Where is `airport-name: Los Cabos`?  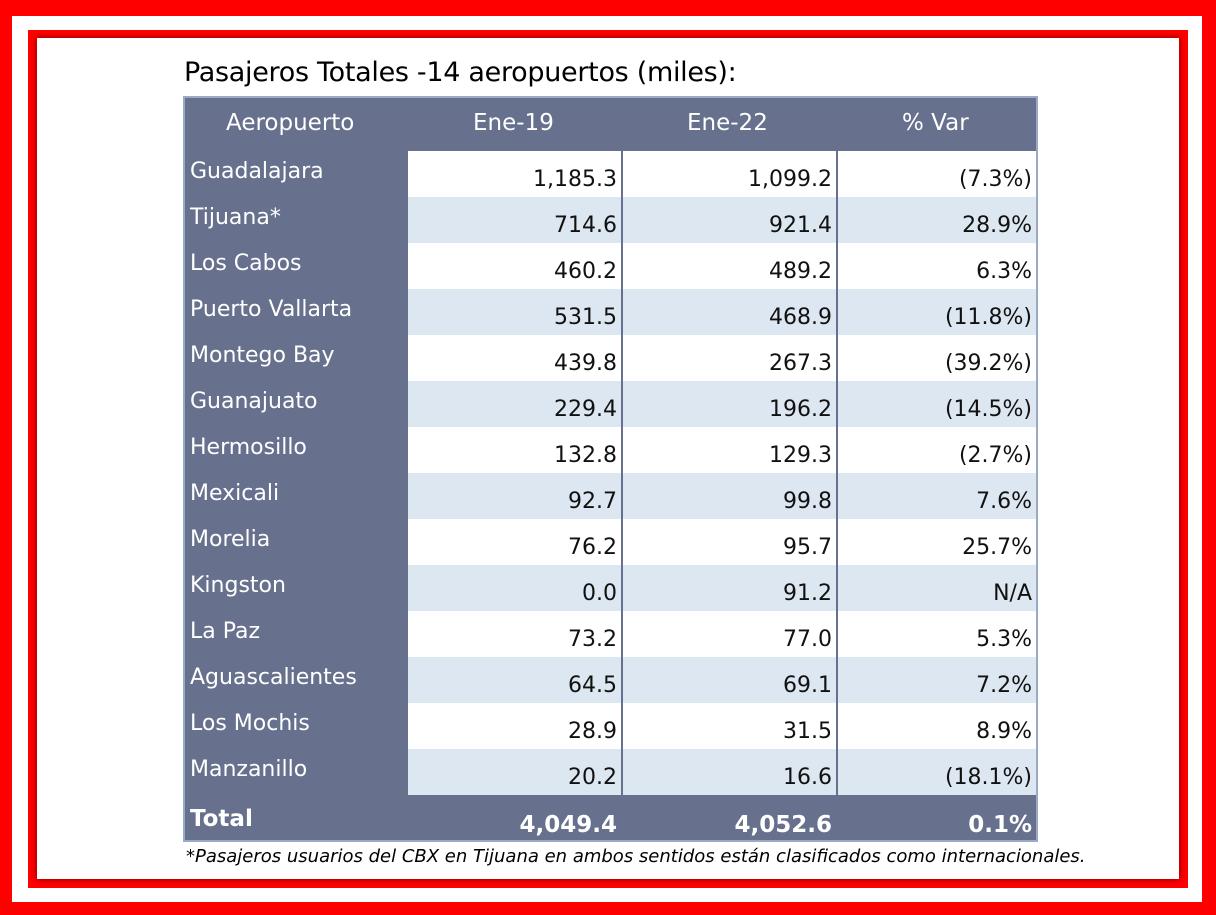 airport-name: Los Cabos is located at coordinates (246, 263).